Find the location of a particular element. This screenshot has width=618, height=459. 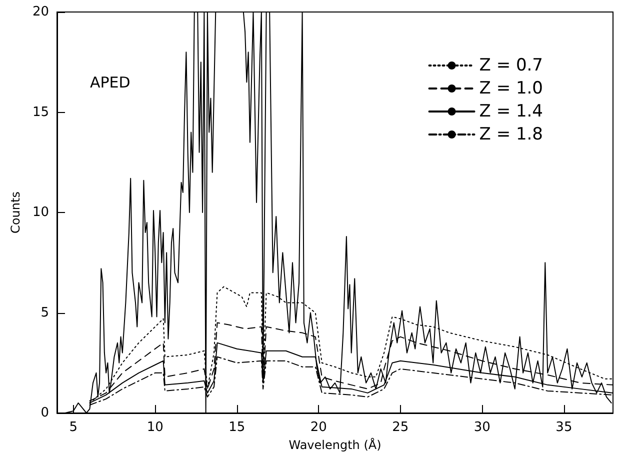

x-tick-label: 25 is located at coordinates (400, 427).